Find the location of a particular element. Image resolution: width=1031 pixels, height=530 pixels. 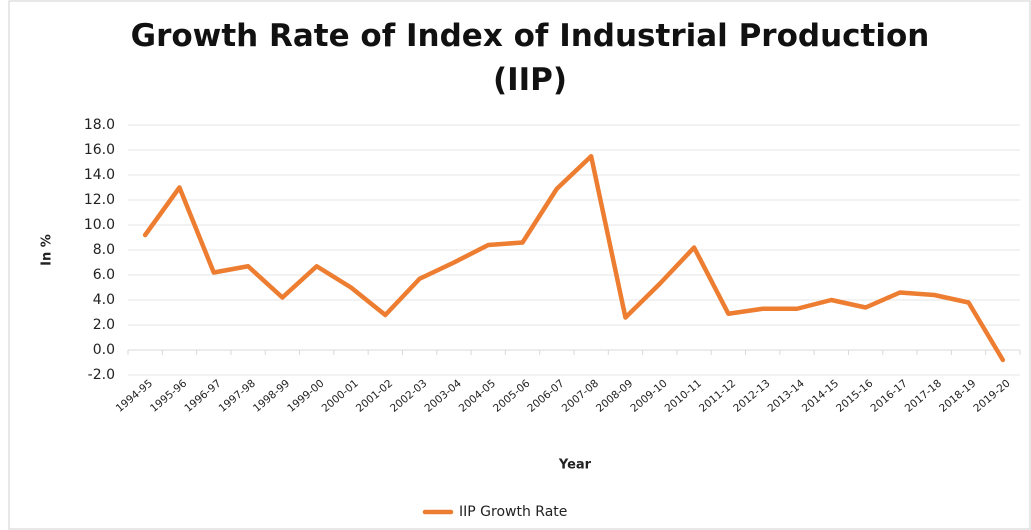

x-axis-label: Year is located at coordinates (575, 465).